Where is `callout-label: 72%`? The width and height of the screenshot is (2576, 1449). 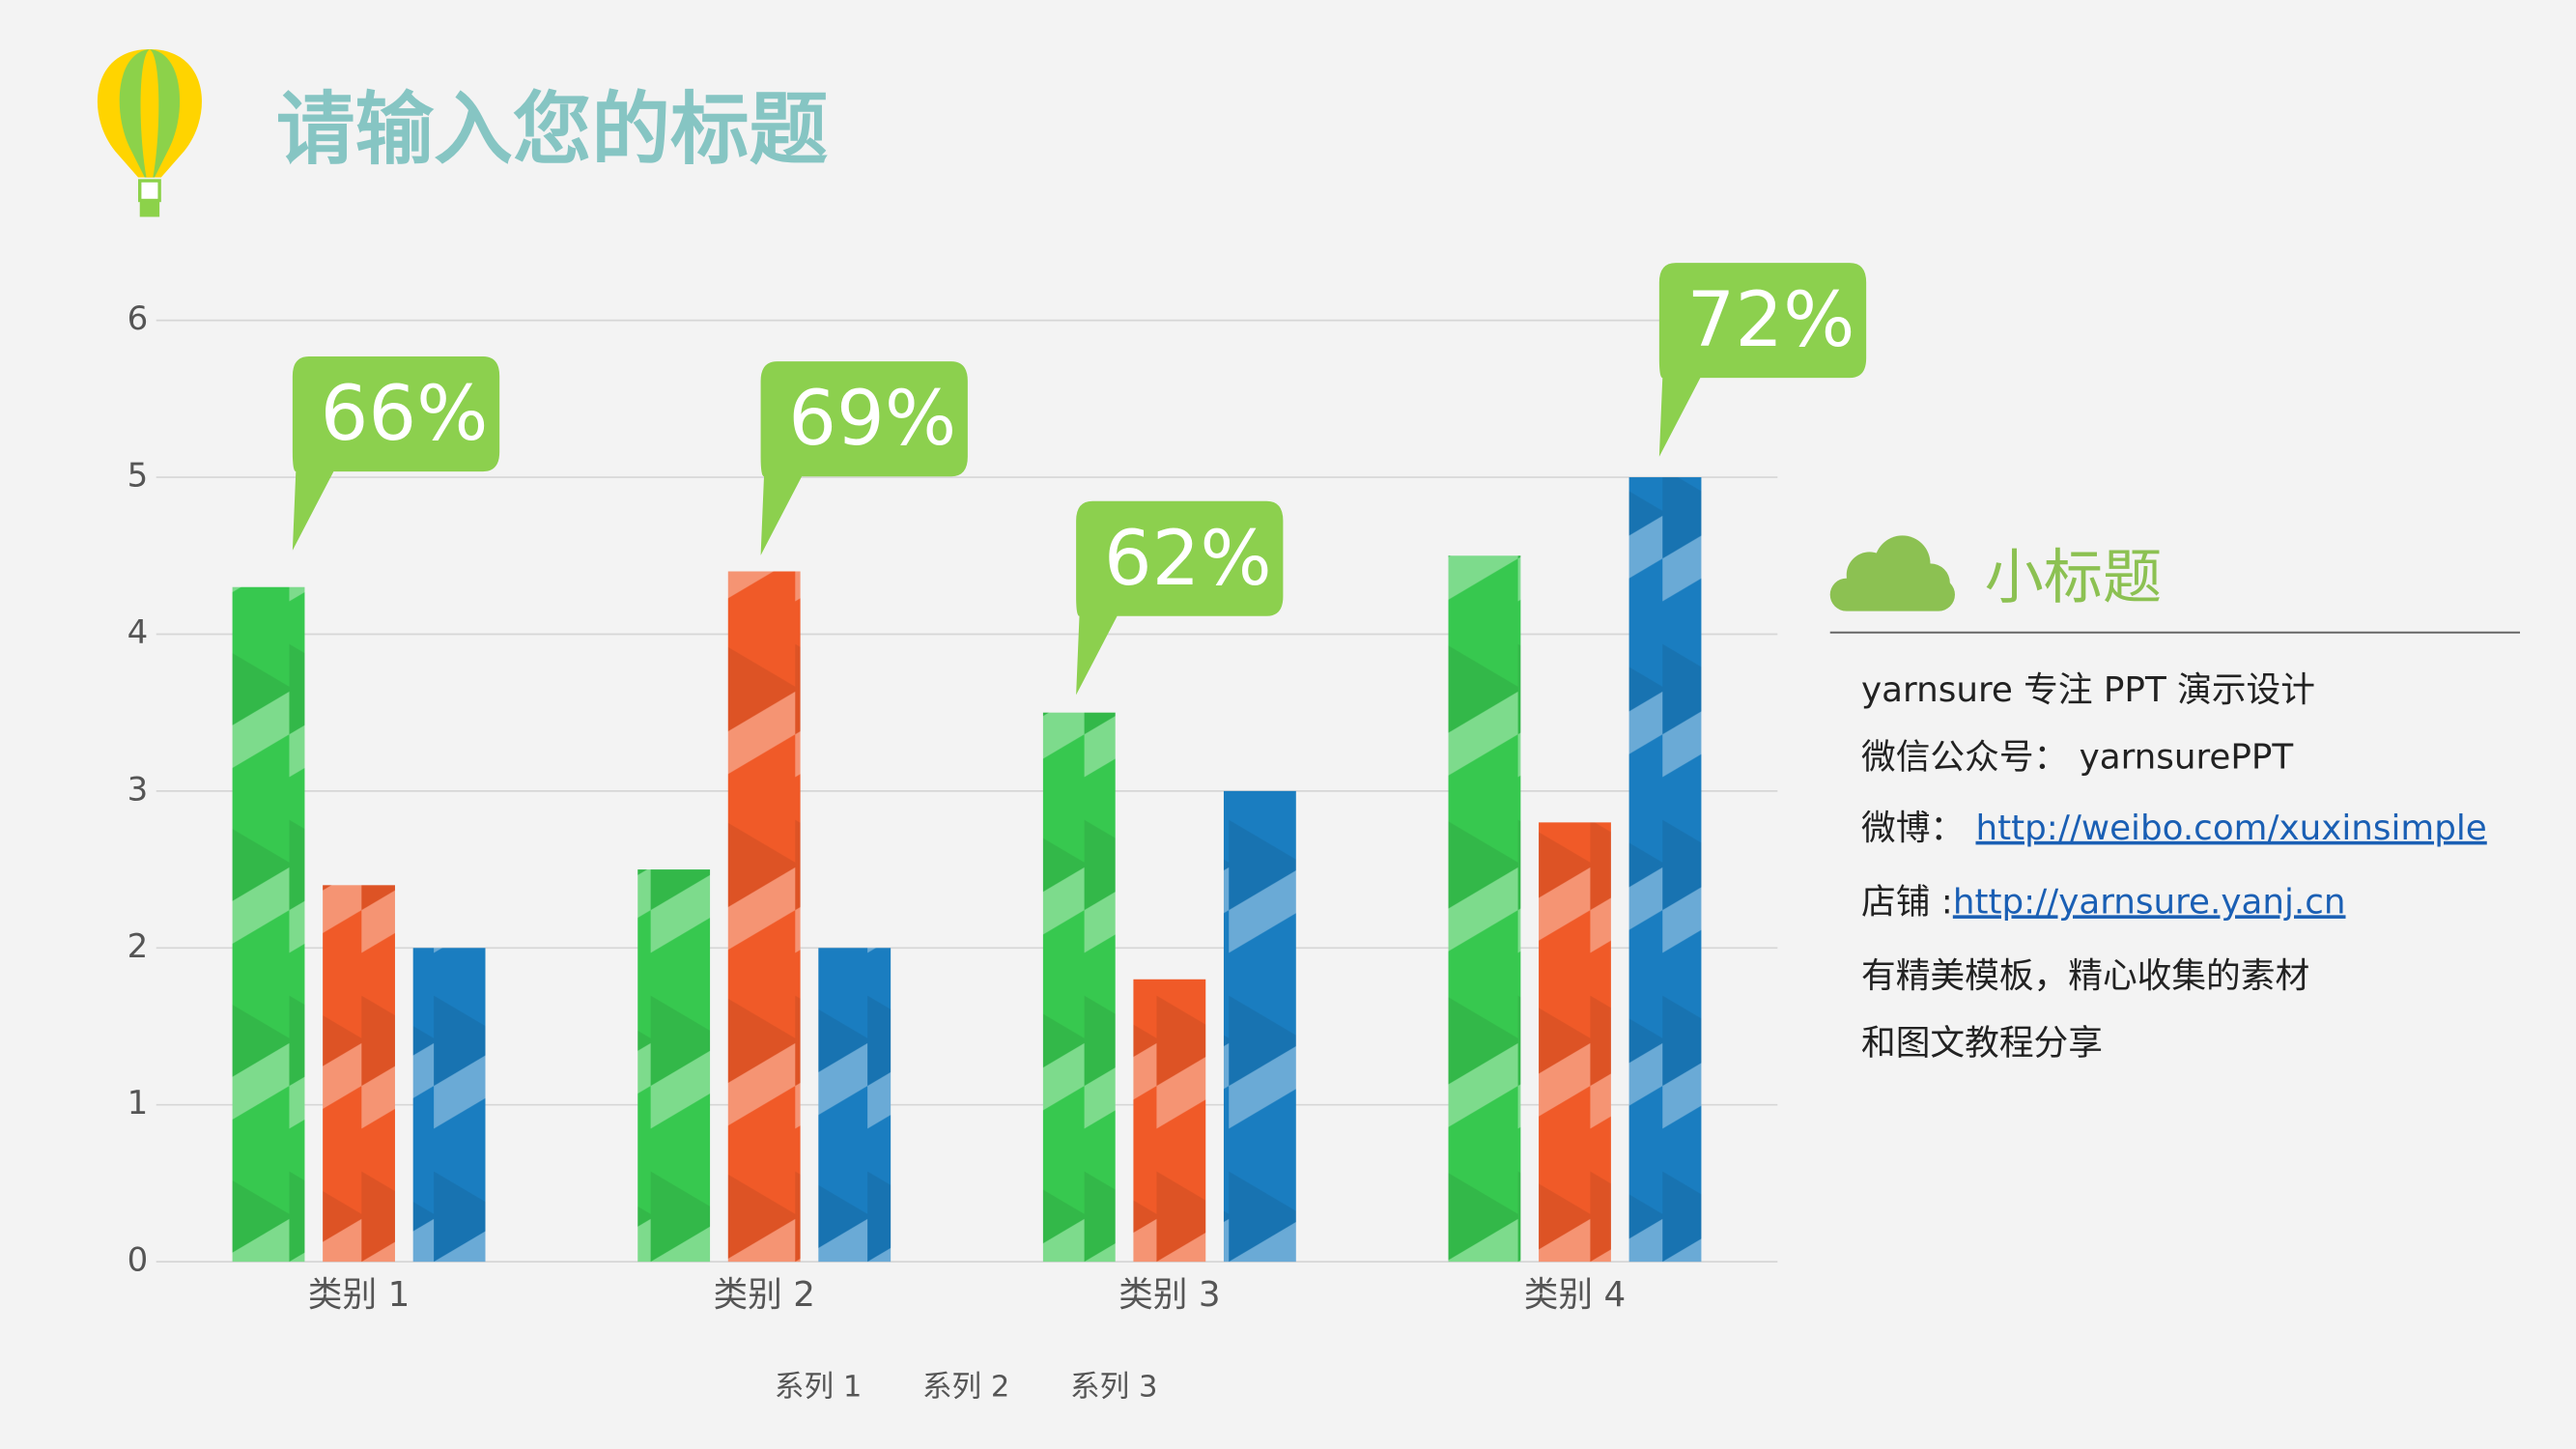 callout-label: 72% is located at coordinates (1771, 320).